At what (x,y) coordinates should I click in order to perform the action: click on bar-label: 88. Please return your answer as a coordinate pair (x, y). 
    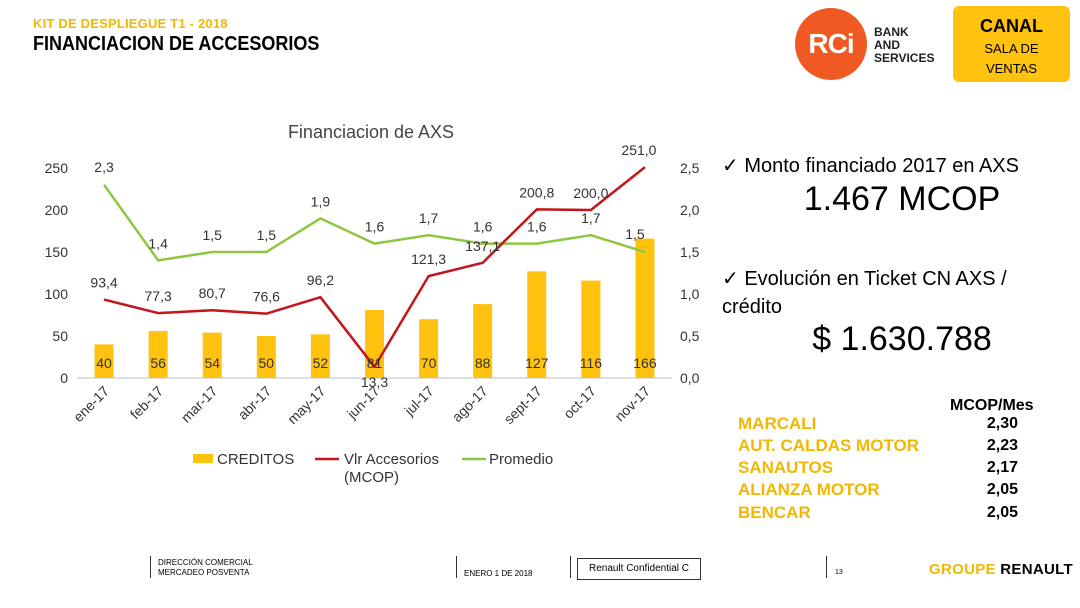
    Looking at the image, I should click on (483, 363).